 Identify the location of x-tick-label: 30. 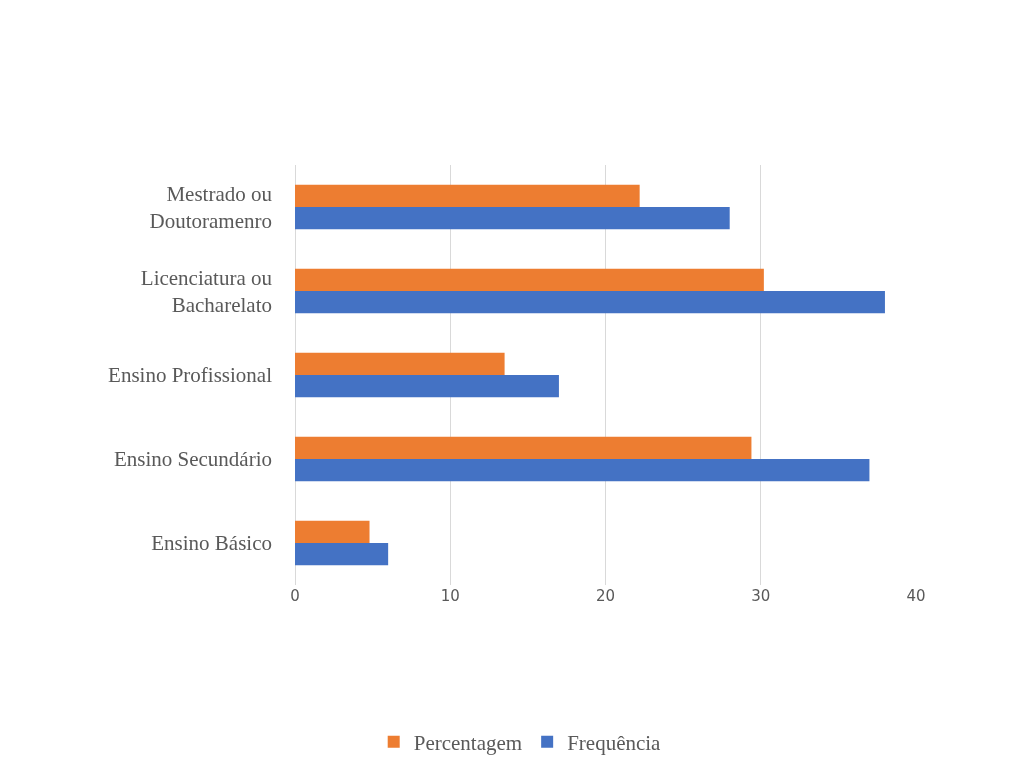
(761, 596).